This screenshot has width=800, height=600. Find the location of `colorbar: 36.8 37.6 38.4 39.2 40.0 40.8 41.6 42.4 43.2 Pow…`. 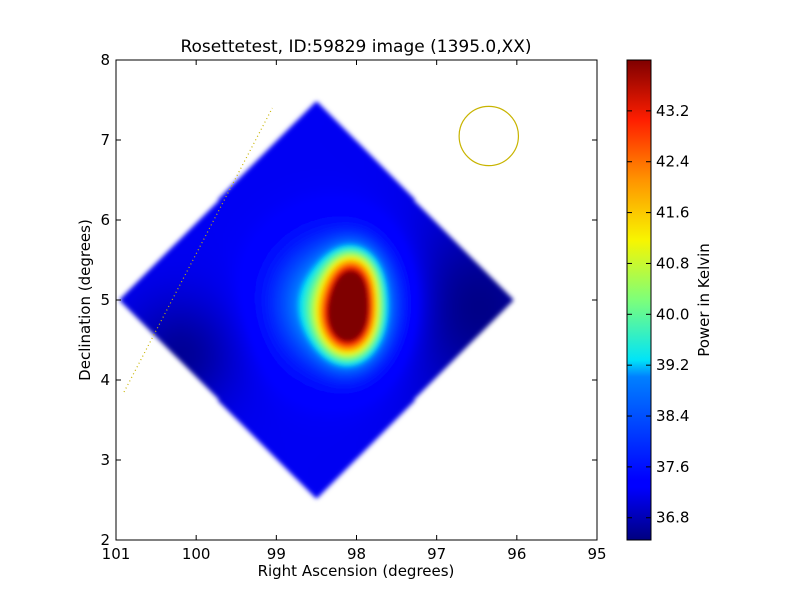

colorbar: 36.8 37.6 38.4 39.2 40.0 40.8 41.6 42.4 43.2 Pow… is located at coordinates (669, 300).